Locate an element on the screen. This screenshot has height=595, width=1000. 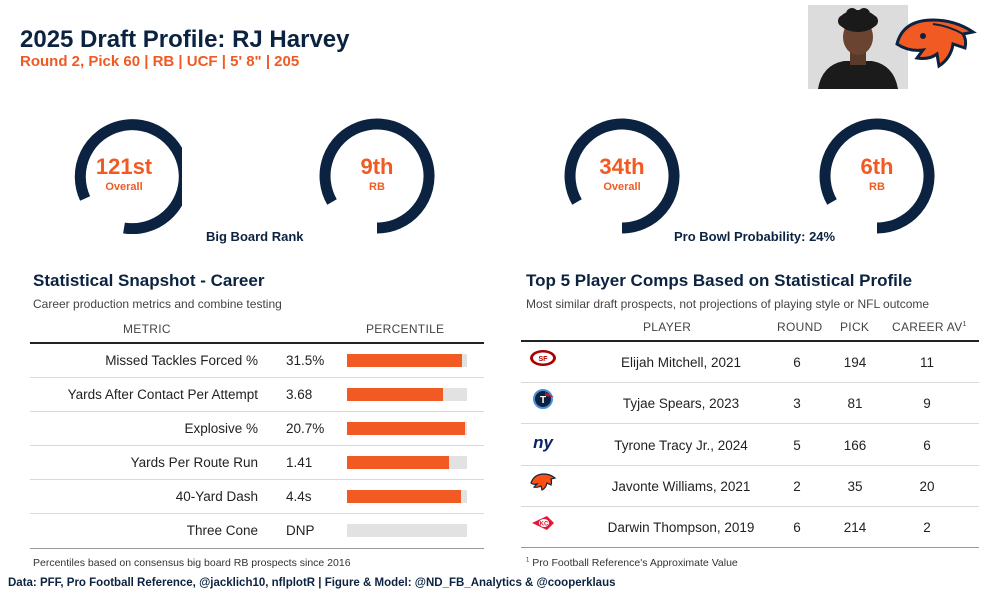
big-board-caption: Big Board Rank is located at coordinates (255, 236).